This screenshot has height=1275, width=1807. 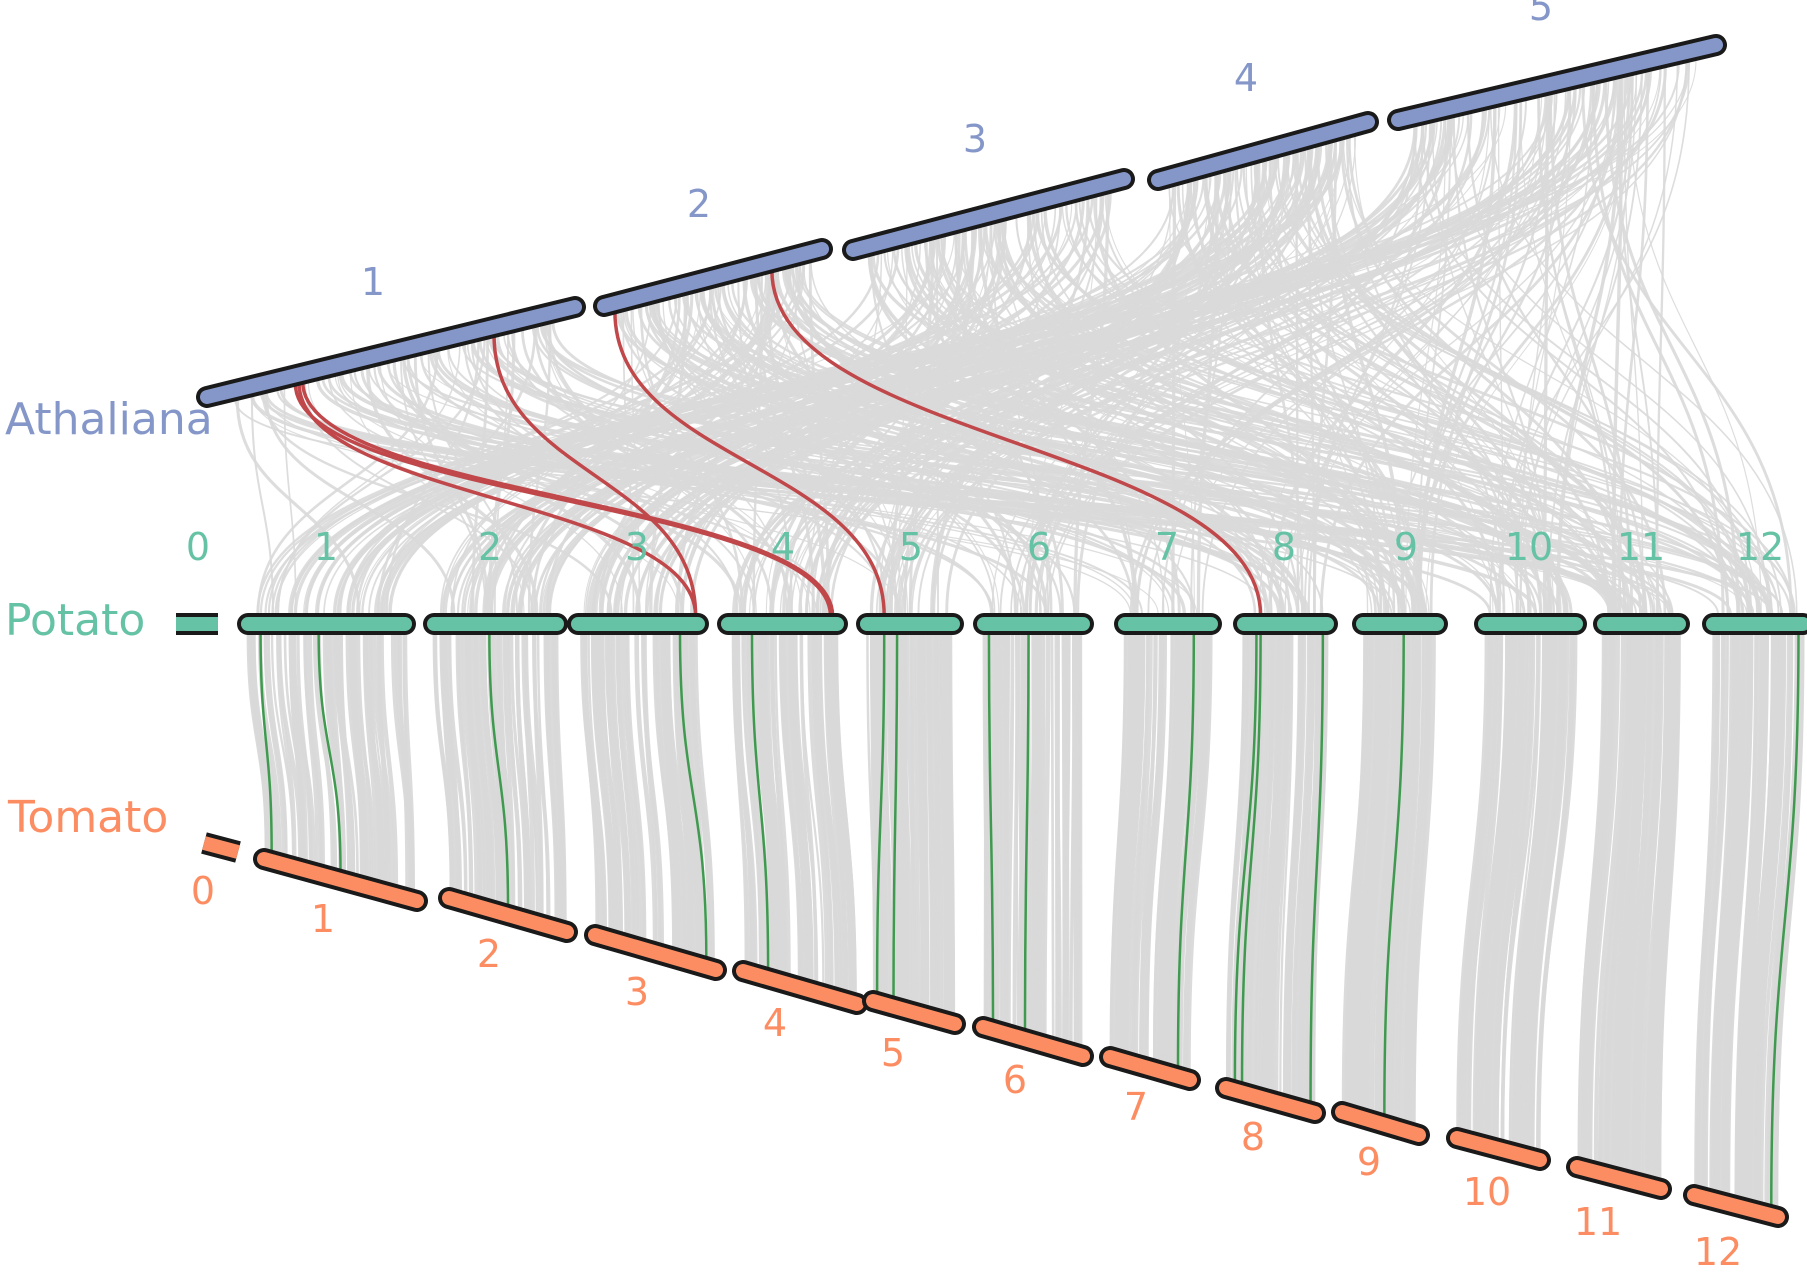 What do you see at coordinates (1369, 1162) in the screenshot?
I see `chromosome-label-tomato-9: 9` at bounding box center [1369, 1162].